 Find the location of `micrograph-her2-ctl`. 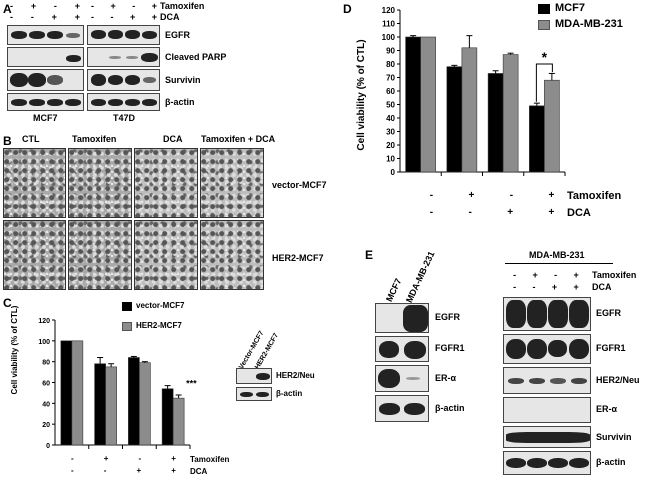

micrograph-her2-ctl is located at coordinates (34, 255).